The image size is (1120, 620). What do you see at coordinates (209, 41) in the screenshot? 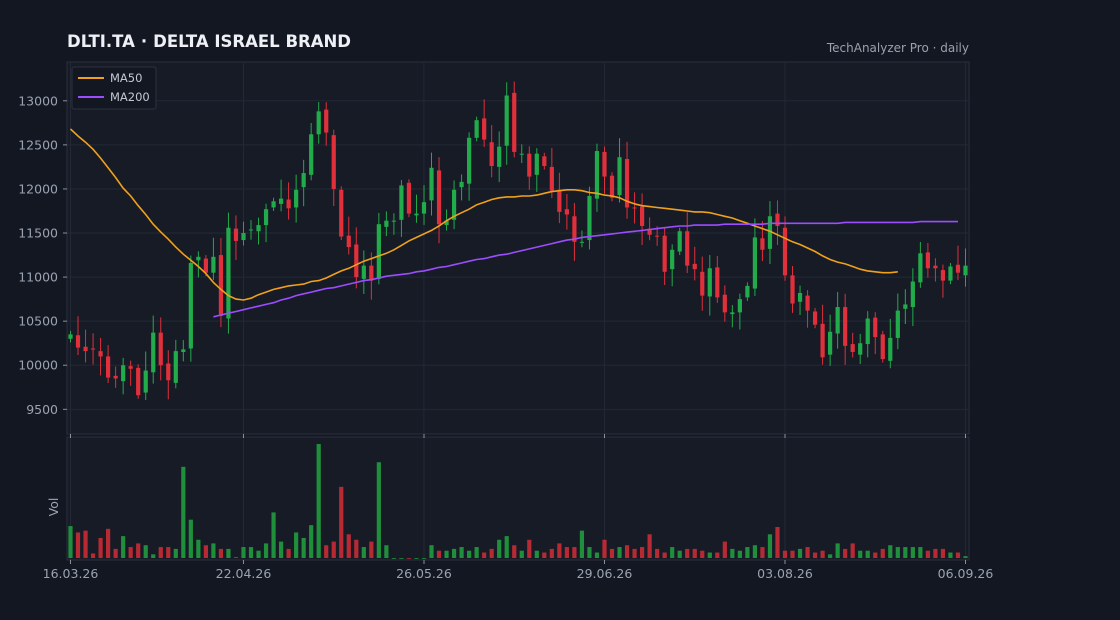
I see `chart-title: DLTI.TA · DELTA ISRAEL BRAND` at bounding box center [209, 41].